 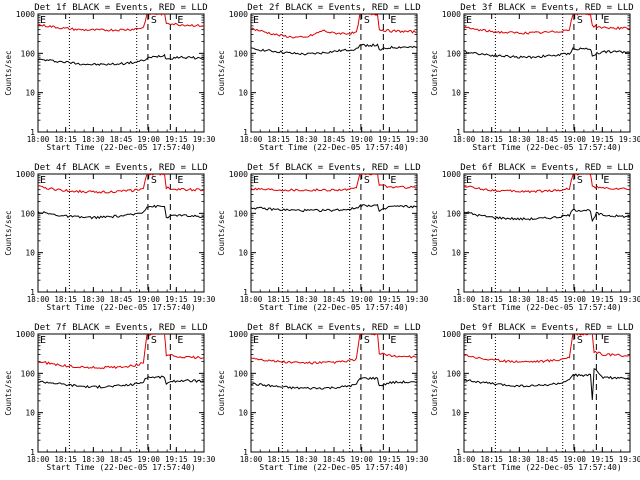 What do you see at coordinates (546, 168) in the screenshot?
I see `panel-title: Det 6f BLACK = Events, RED = LLD` at bounding box center [546, 168].